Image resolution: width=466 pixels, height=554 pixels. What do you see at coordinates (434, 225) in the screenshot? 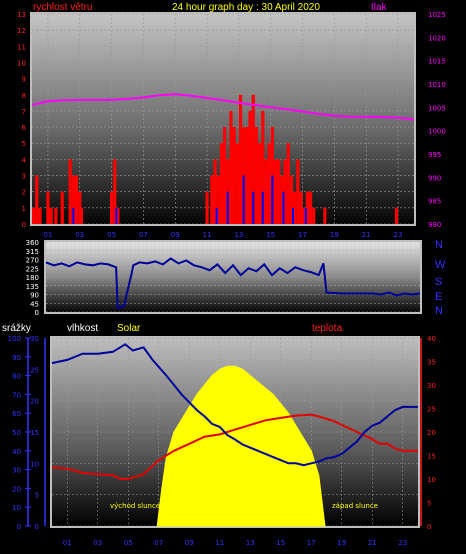
I see `pressure-tick: 980` at bounding box center [434, 225].